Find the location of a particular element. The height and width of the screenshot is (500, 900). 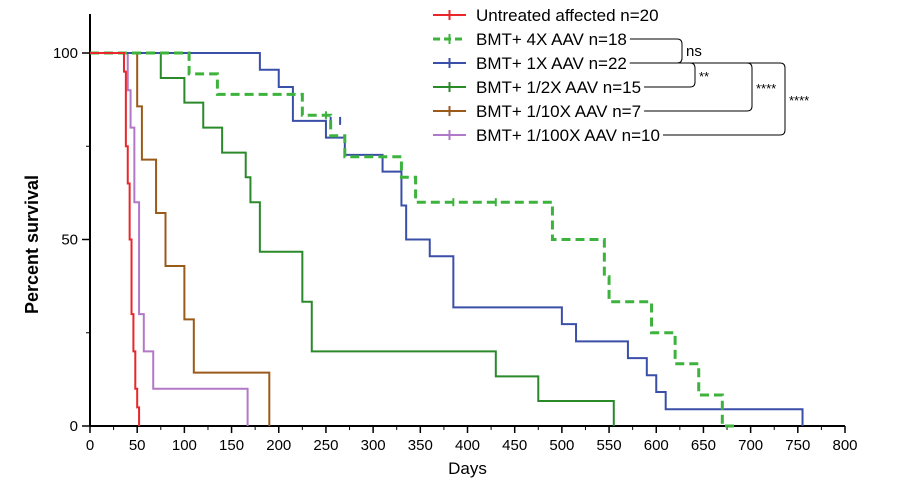

legend-label-5: BMT+ 1/10X AAV n=7 is located at coordinates (558, 111).